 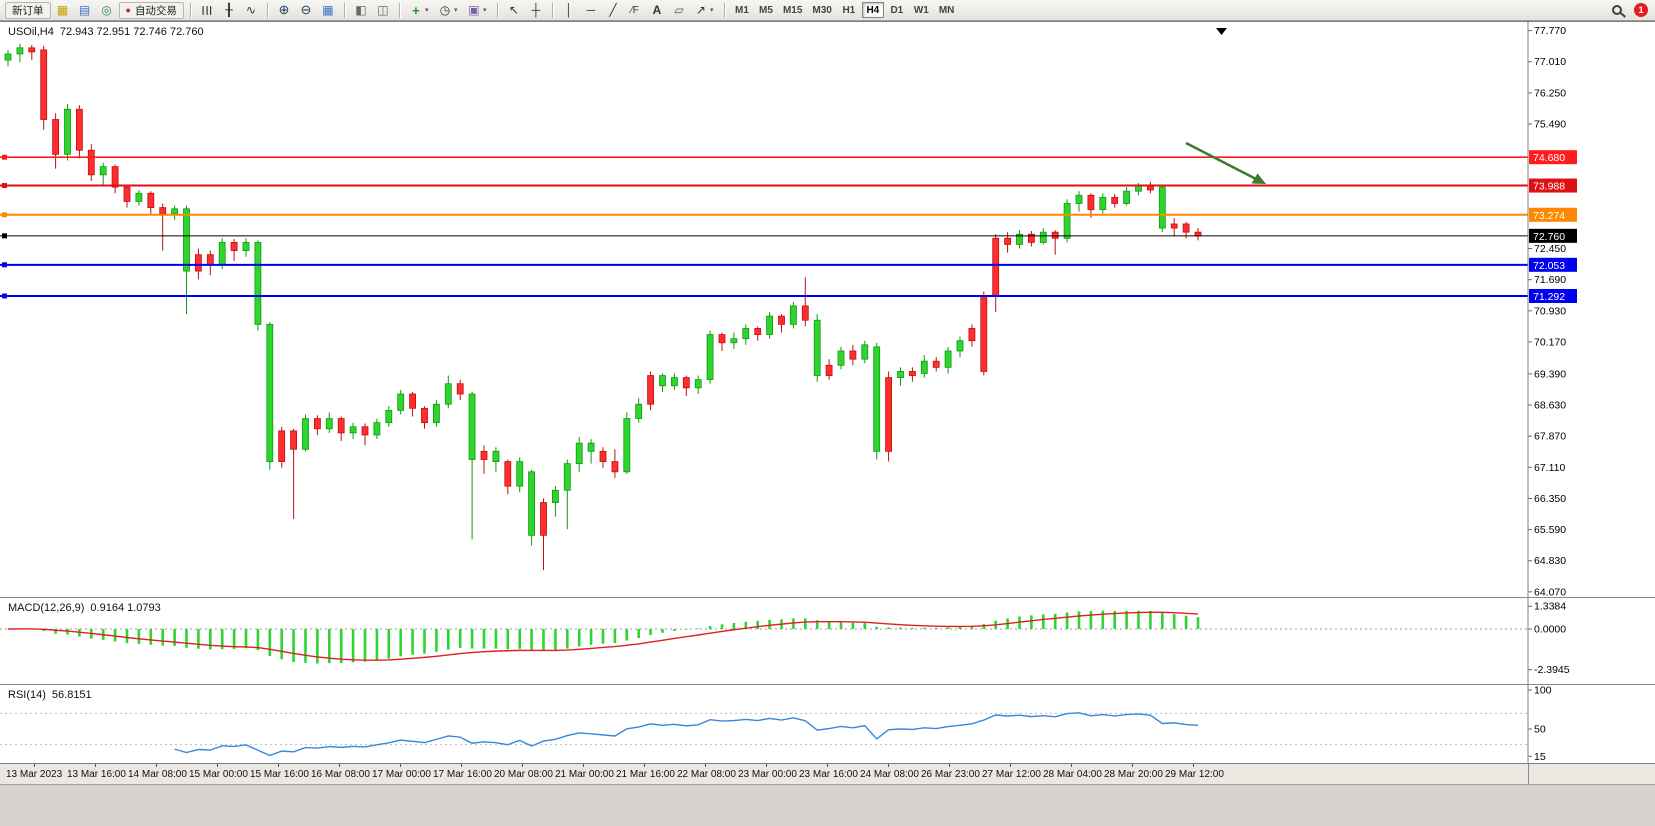 I want to click on svg-text: 1.3384, so click(x=1550, y=607).